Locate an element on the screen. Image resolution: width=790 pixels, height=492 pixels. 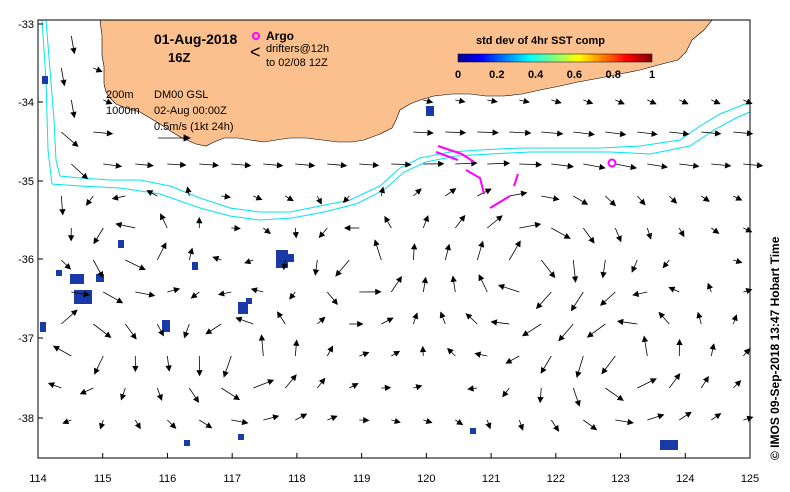
x-tick-label: 121 is located at coordinates (491, 479).